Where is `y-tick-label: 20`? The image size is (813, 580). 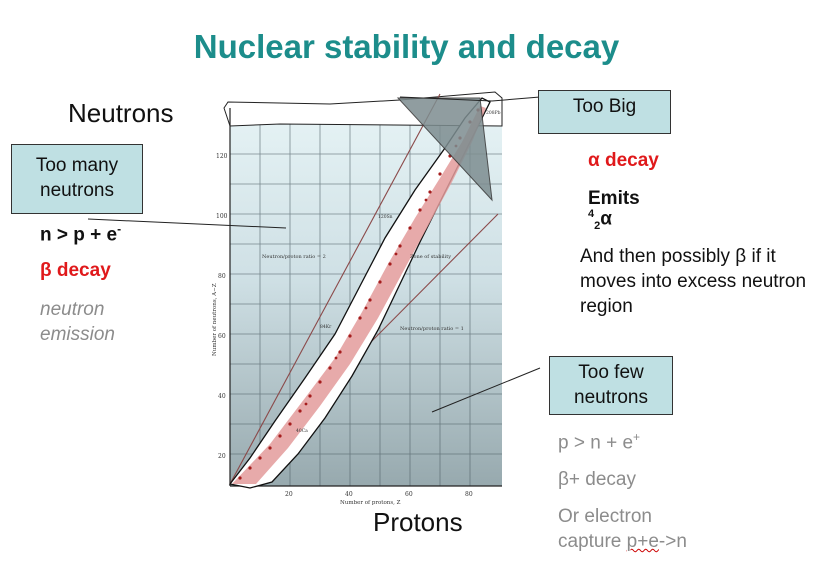
y-tick-label: 20 is located at coordinates (222, 456).